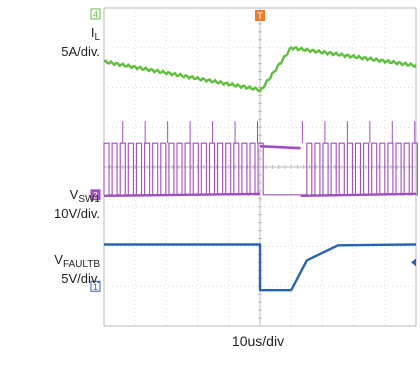  I want to click on label-vfaultb-sub: FAULTB, so click(81, 264).